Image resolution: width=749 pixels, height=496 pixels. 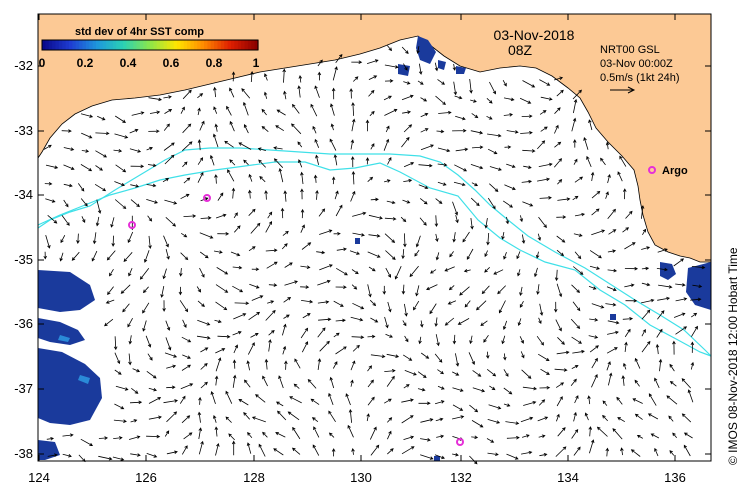 What do you see at coordinates (128, 63) in the screenshot?
I see `colorbar-tick: 0.4` at bounding box center [128, 63].